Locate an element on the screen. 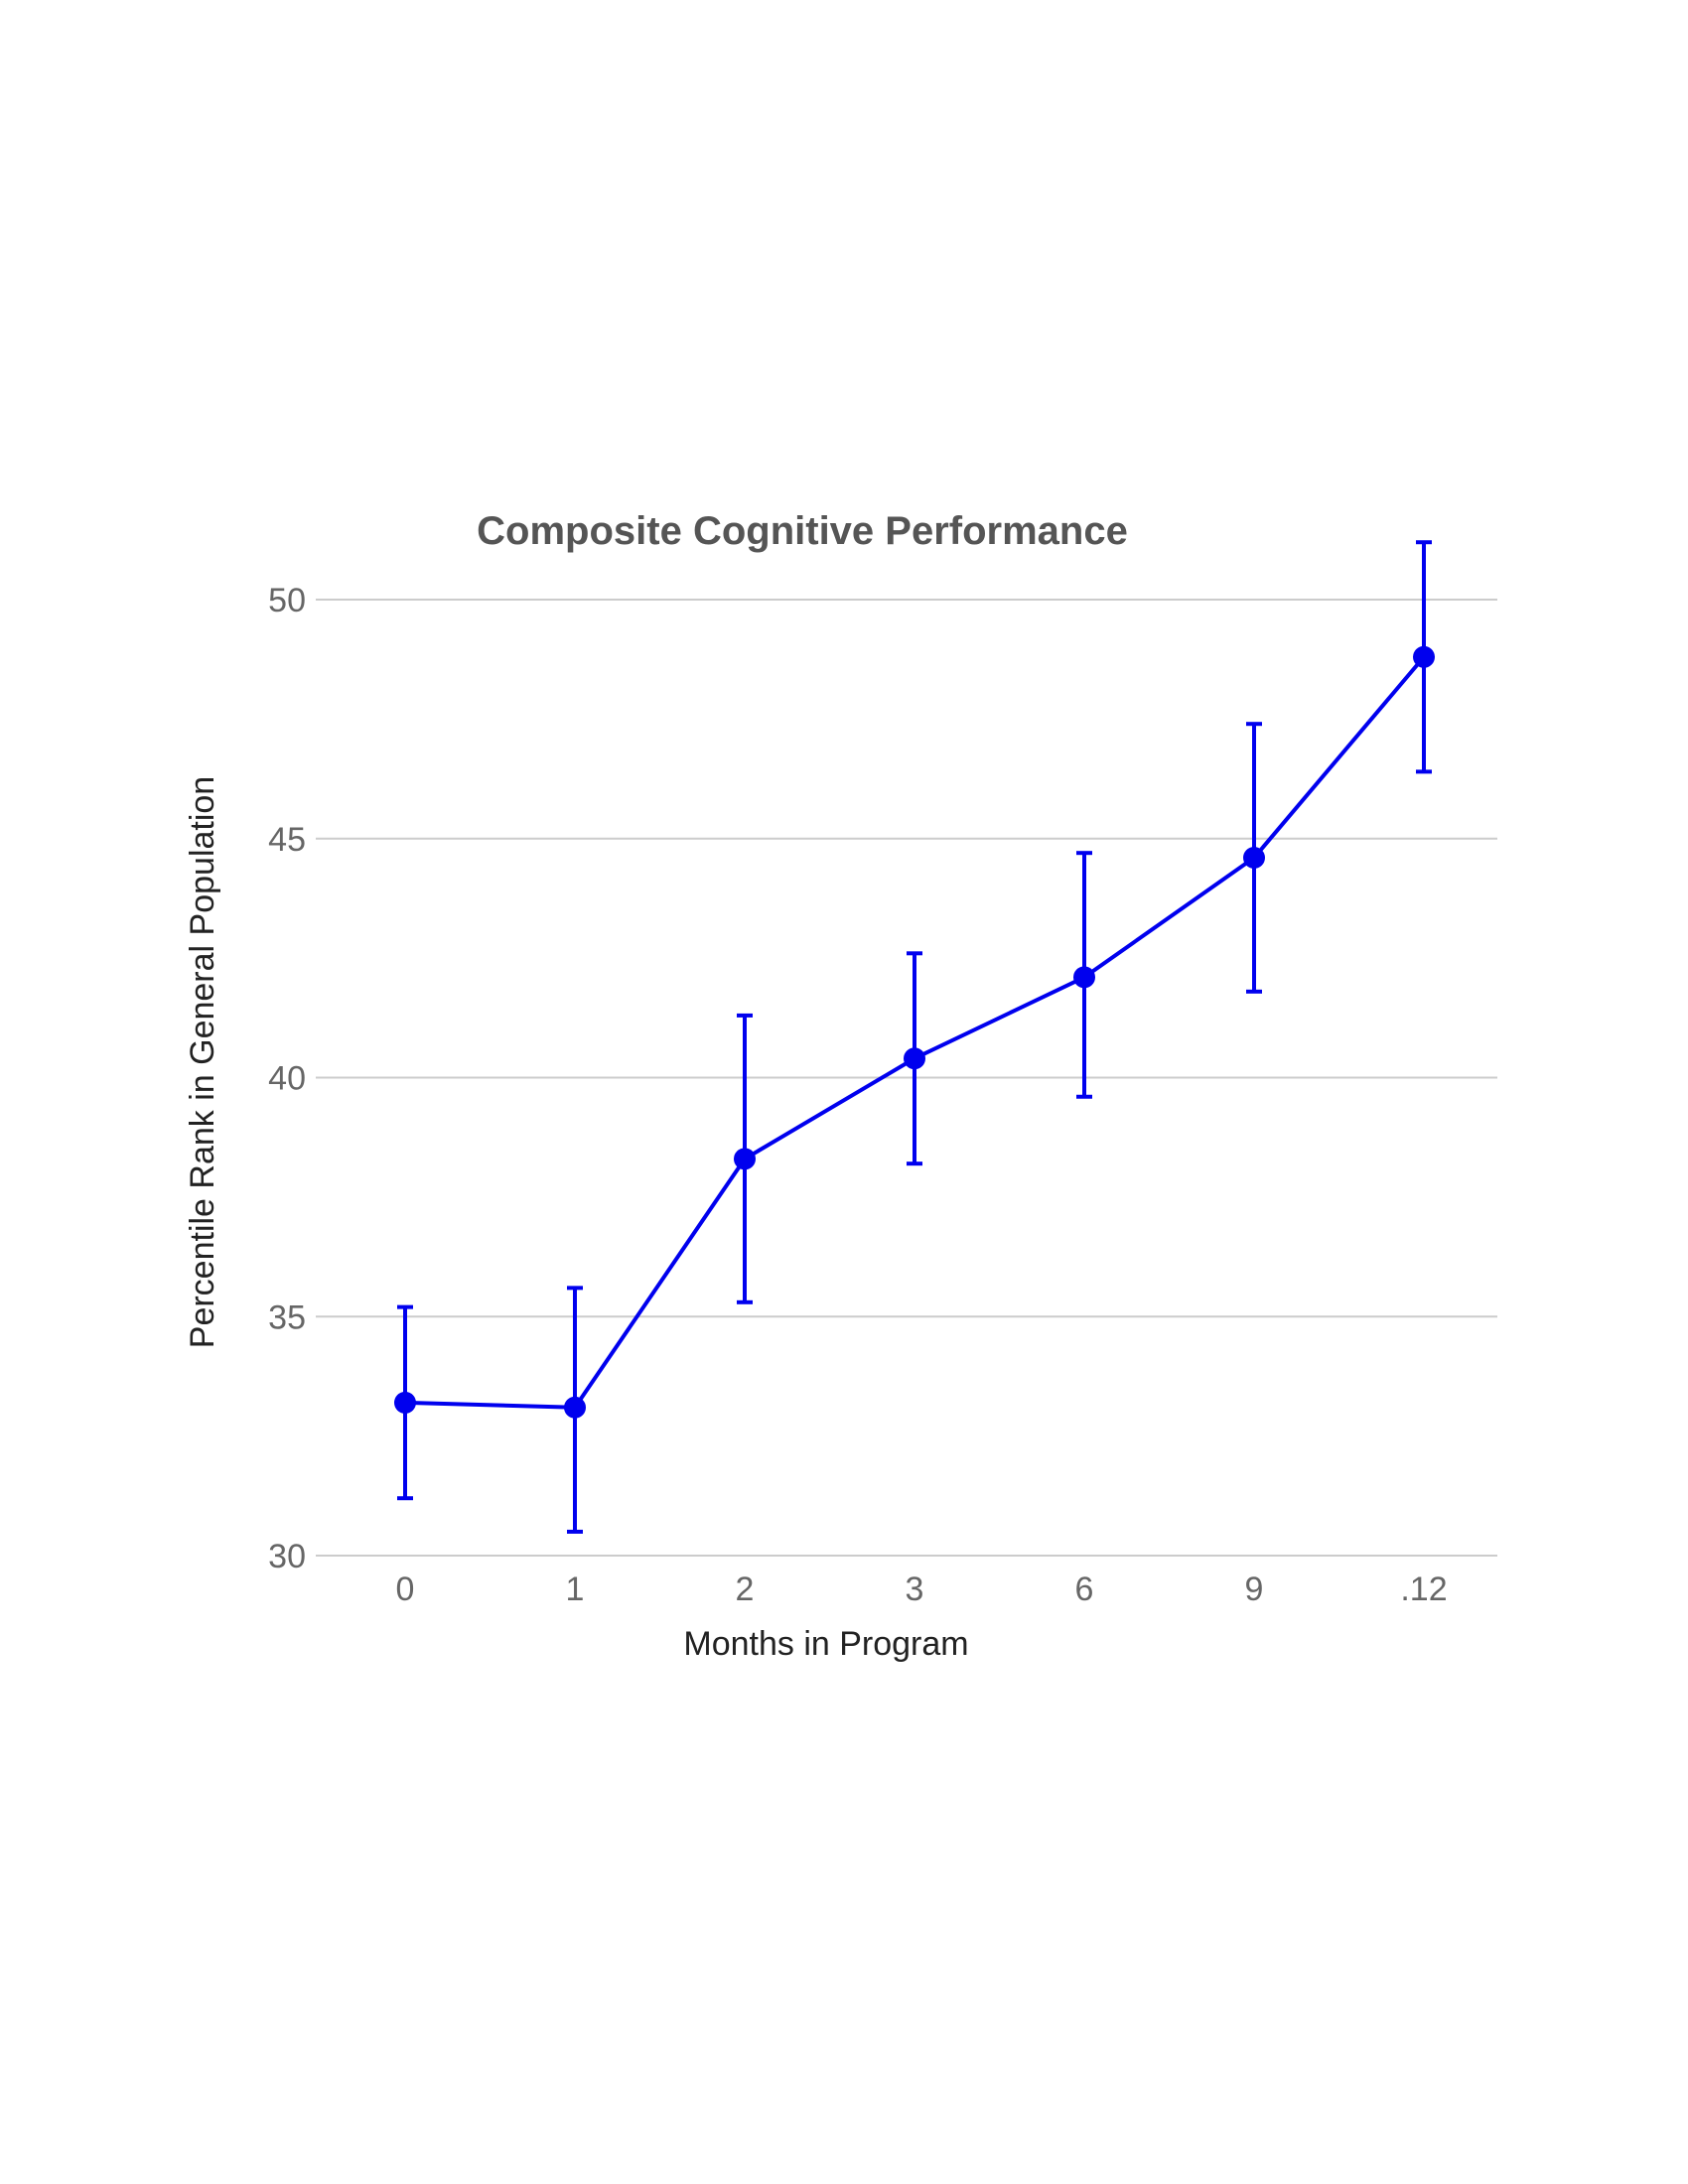  y-tick-label: 35 is located at coordinates (287, 1317).